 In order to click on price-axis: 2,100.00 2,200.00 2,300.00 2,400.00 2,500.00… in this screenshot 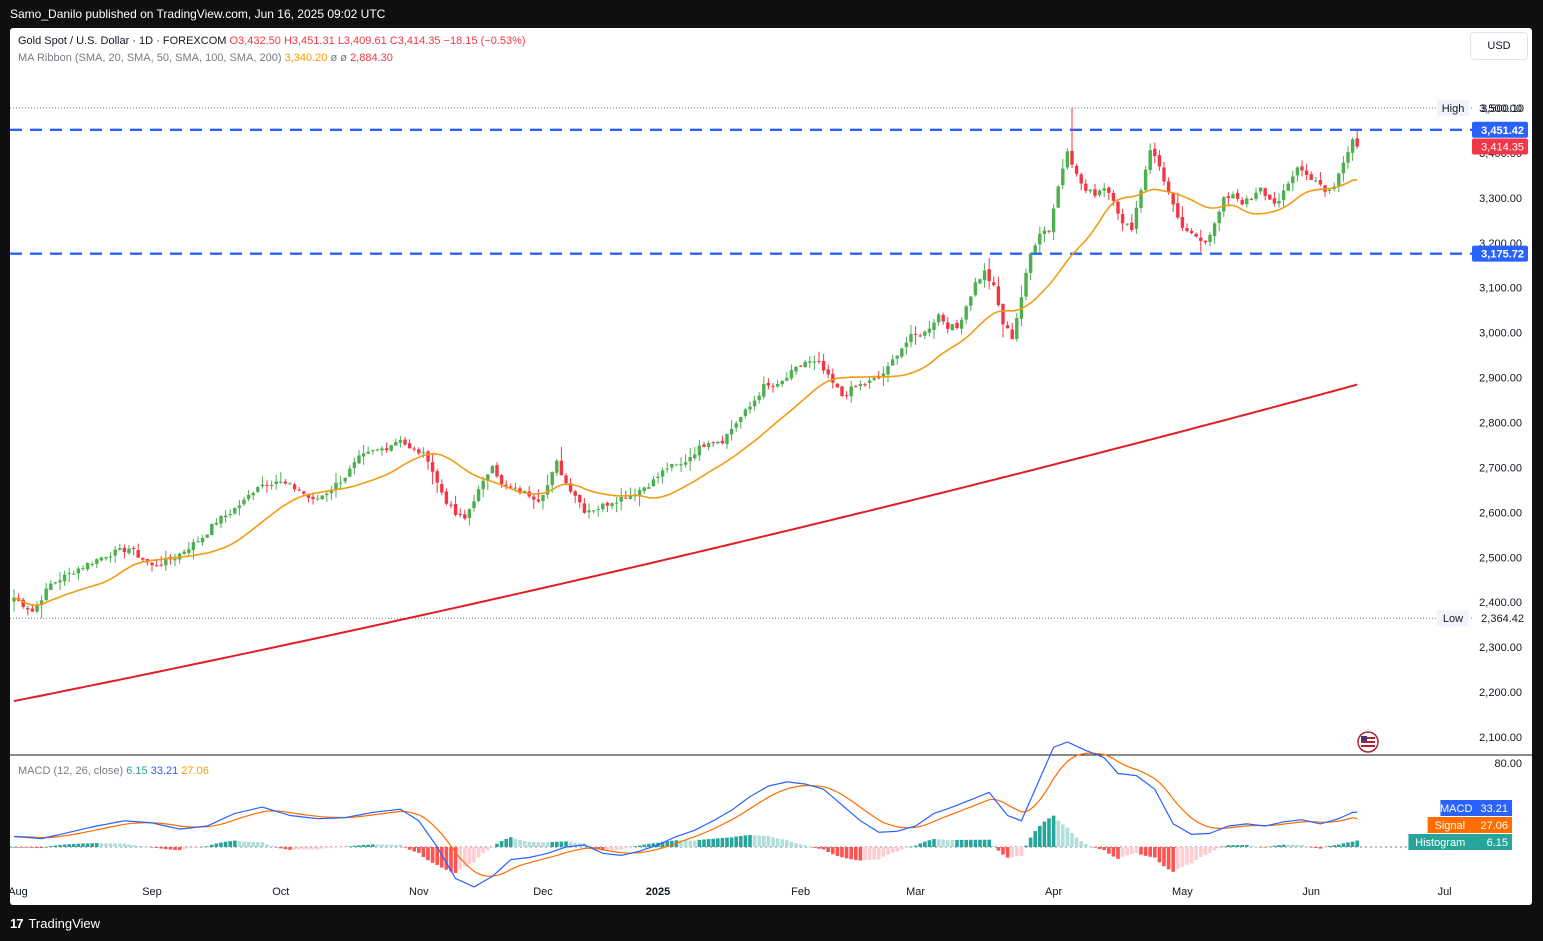, I will do `click(1500, 423)`.